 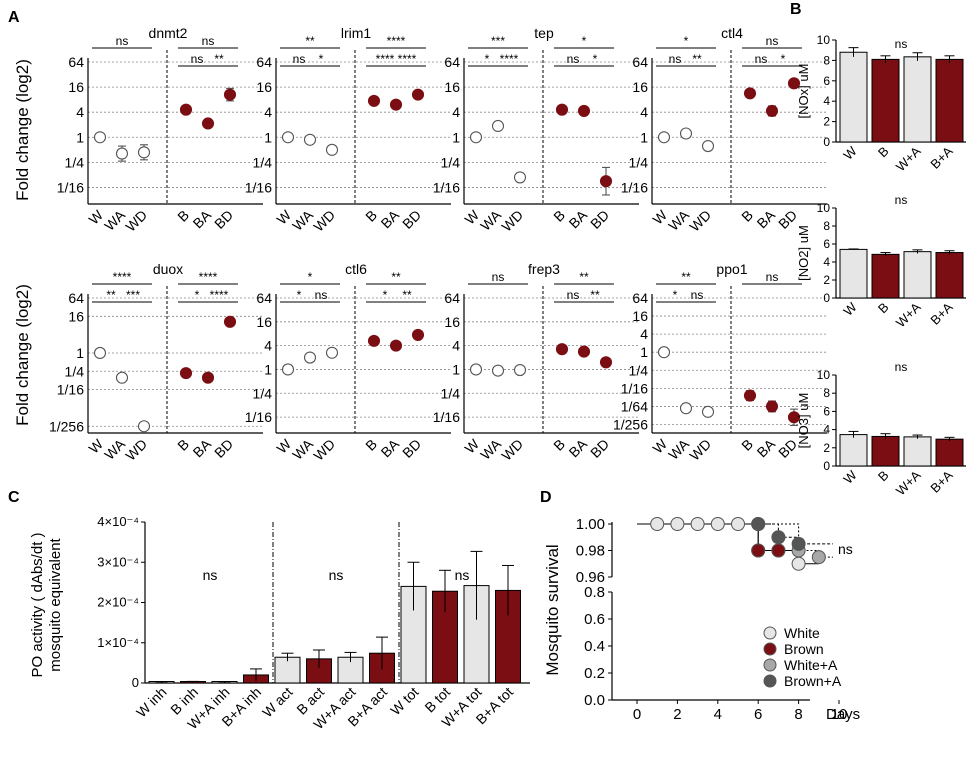 What do you see at coordinates (546, 497) in the screenshot?
I see `panel-label-d: D` at bounding box center [546, 497].